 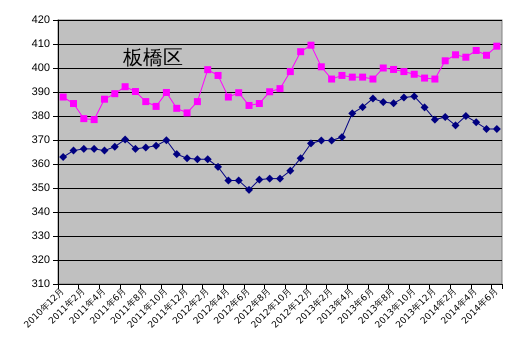 I want to click on y-tick-label: 380, so click(x=41, y=116).